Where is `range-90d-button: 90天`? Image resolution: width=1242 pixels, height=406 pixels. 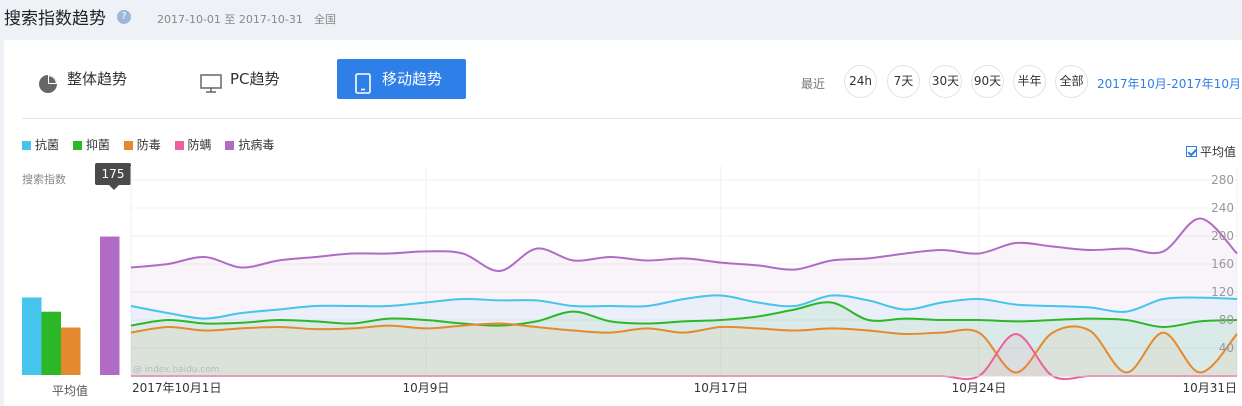 range-90d-button: 90天 is located at coordinates (987, 81).